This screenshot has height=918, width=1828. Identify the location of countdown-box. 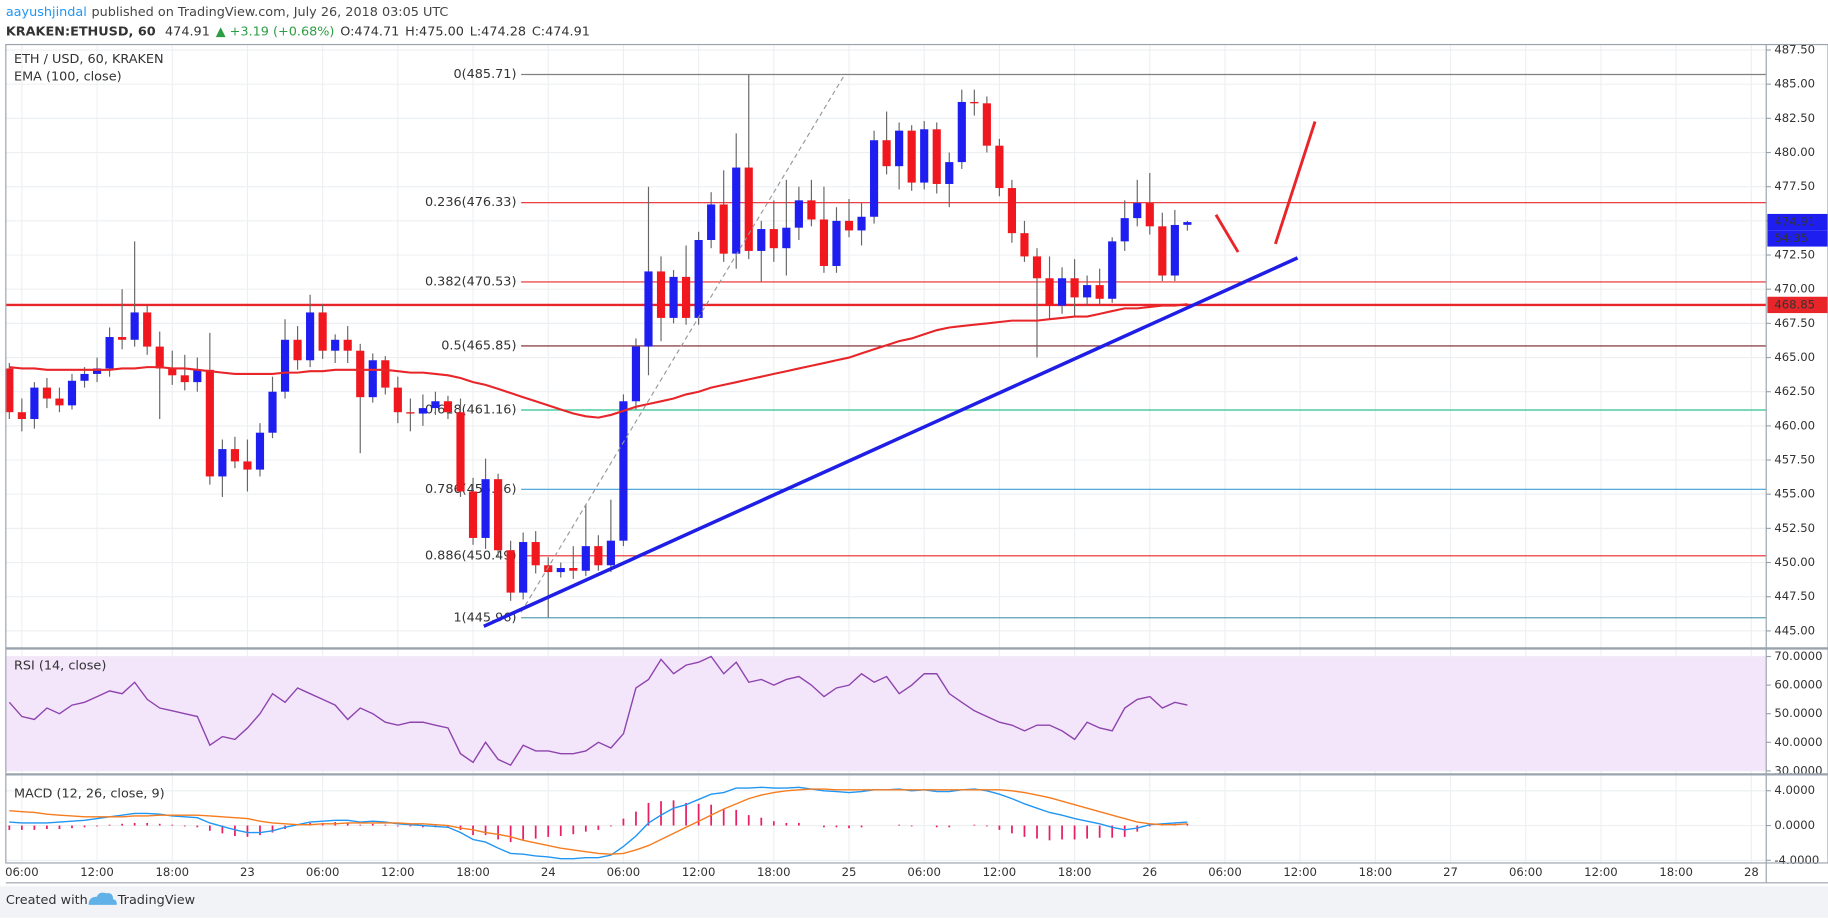
(1797, 238).